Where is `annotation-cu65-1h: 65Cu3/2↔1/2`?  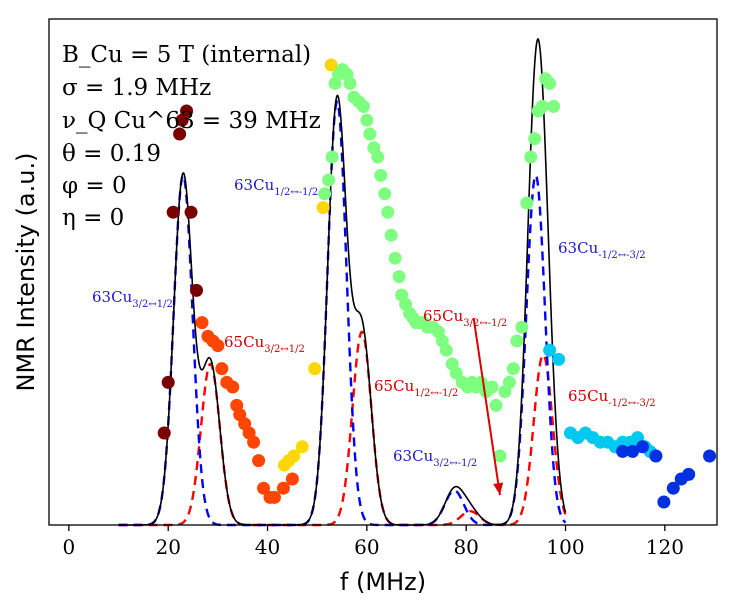
annotation-cu65-1h: 65Cu3/2↔1/2 is located at coordinates (264, 344).